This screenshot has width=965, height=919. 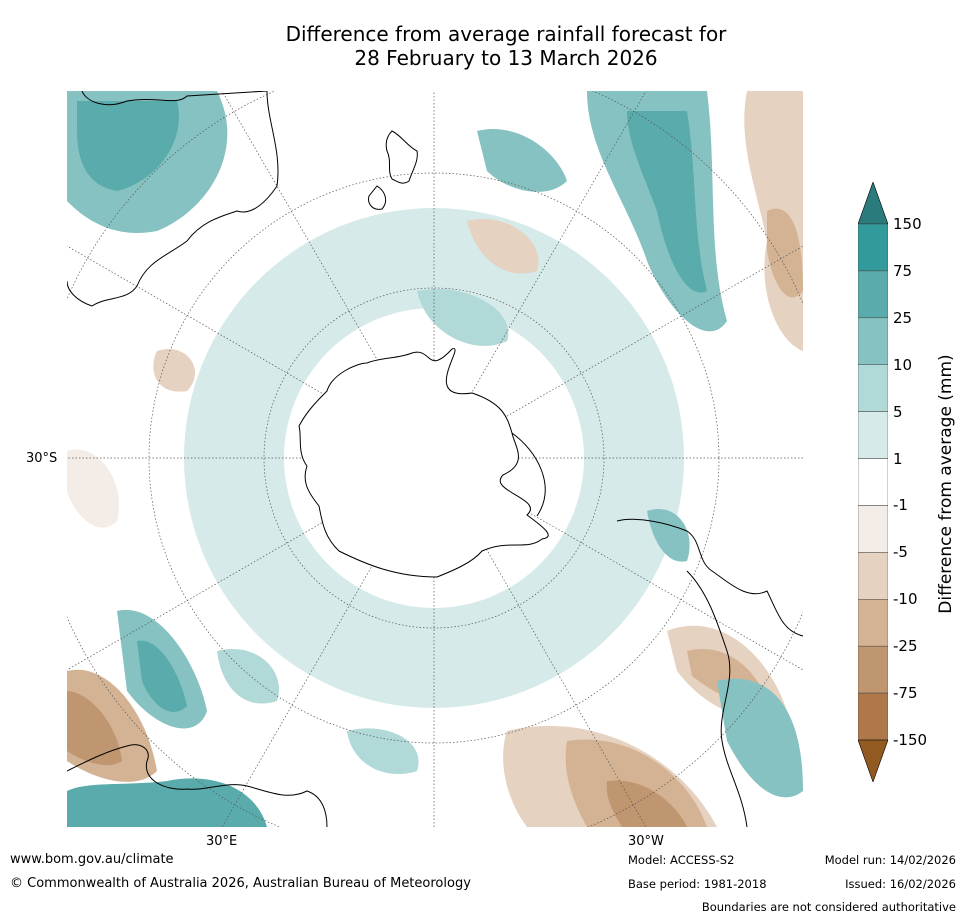 What do you see at coordinates (173, 199) in the screenshot?
I see `australia-outline` at bounding box center [173, 199].